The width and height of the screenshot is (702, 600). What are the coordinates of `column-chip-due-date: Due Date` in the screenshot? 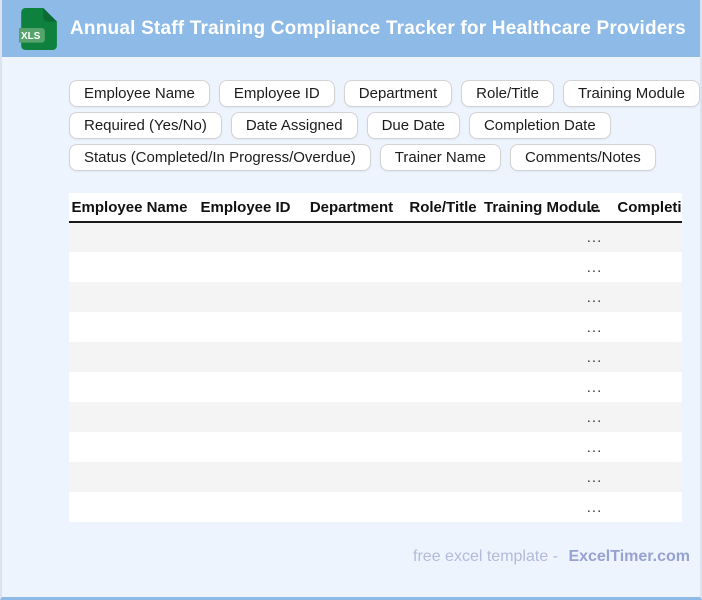 It's located at (413, 125).